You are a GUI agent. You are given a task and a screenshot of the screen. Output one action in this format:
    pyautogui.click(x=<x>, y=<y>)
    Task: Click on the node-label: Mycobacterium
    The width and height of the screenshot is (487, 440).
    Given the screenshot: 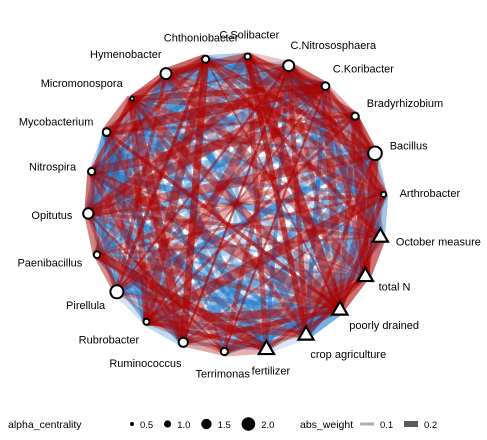 What is the action you would take?
    pyautogui.click(x=56, y=123)
    